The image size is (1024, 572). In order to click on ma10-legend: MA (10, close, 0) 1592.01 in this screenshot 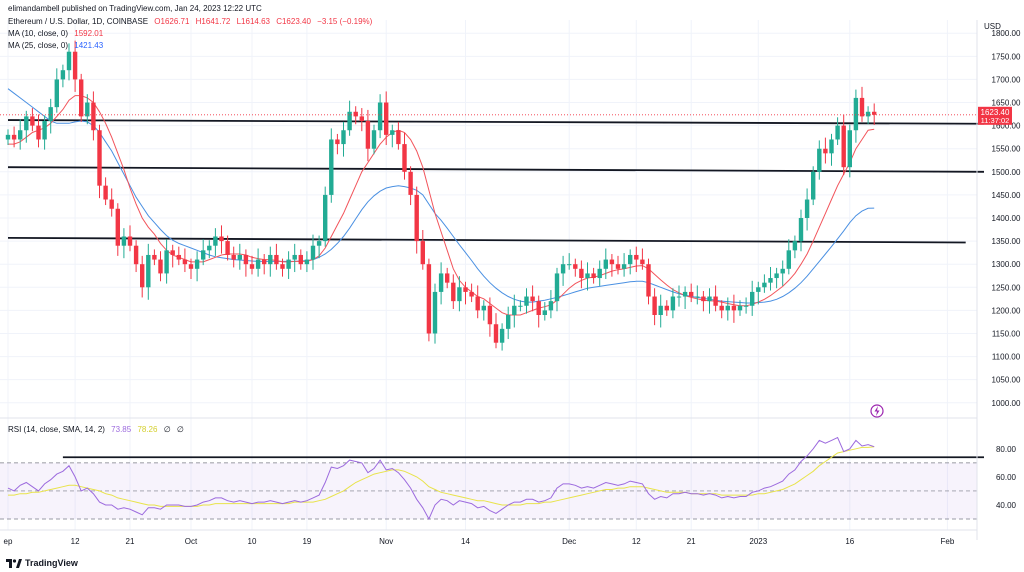, I will do `click(55, 34)`.